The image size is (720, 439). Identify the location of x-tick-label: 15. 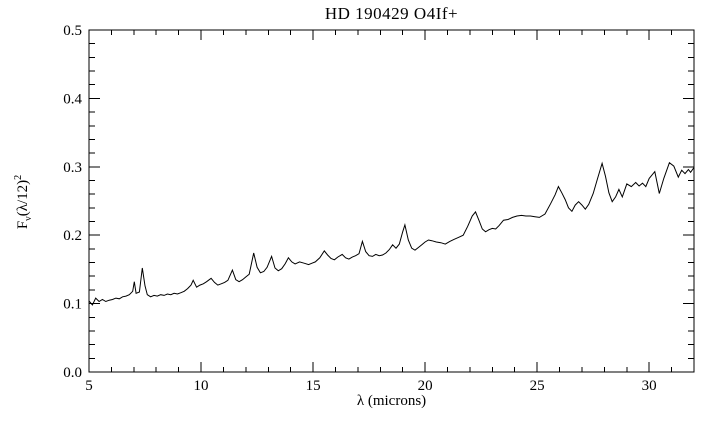
(313, 386).